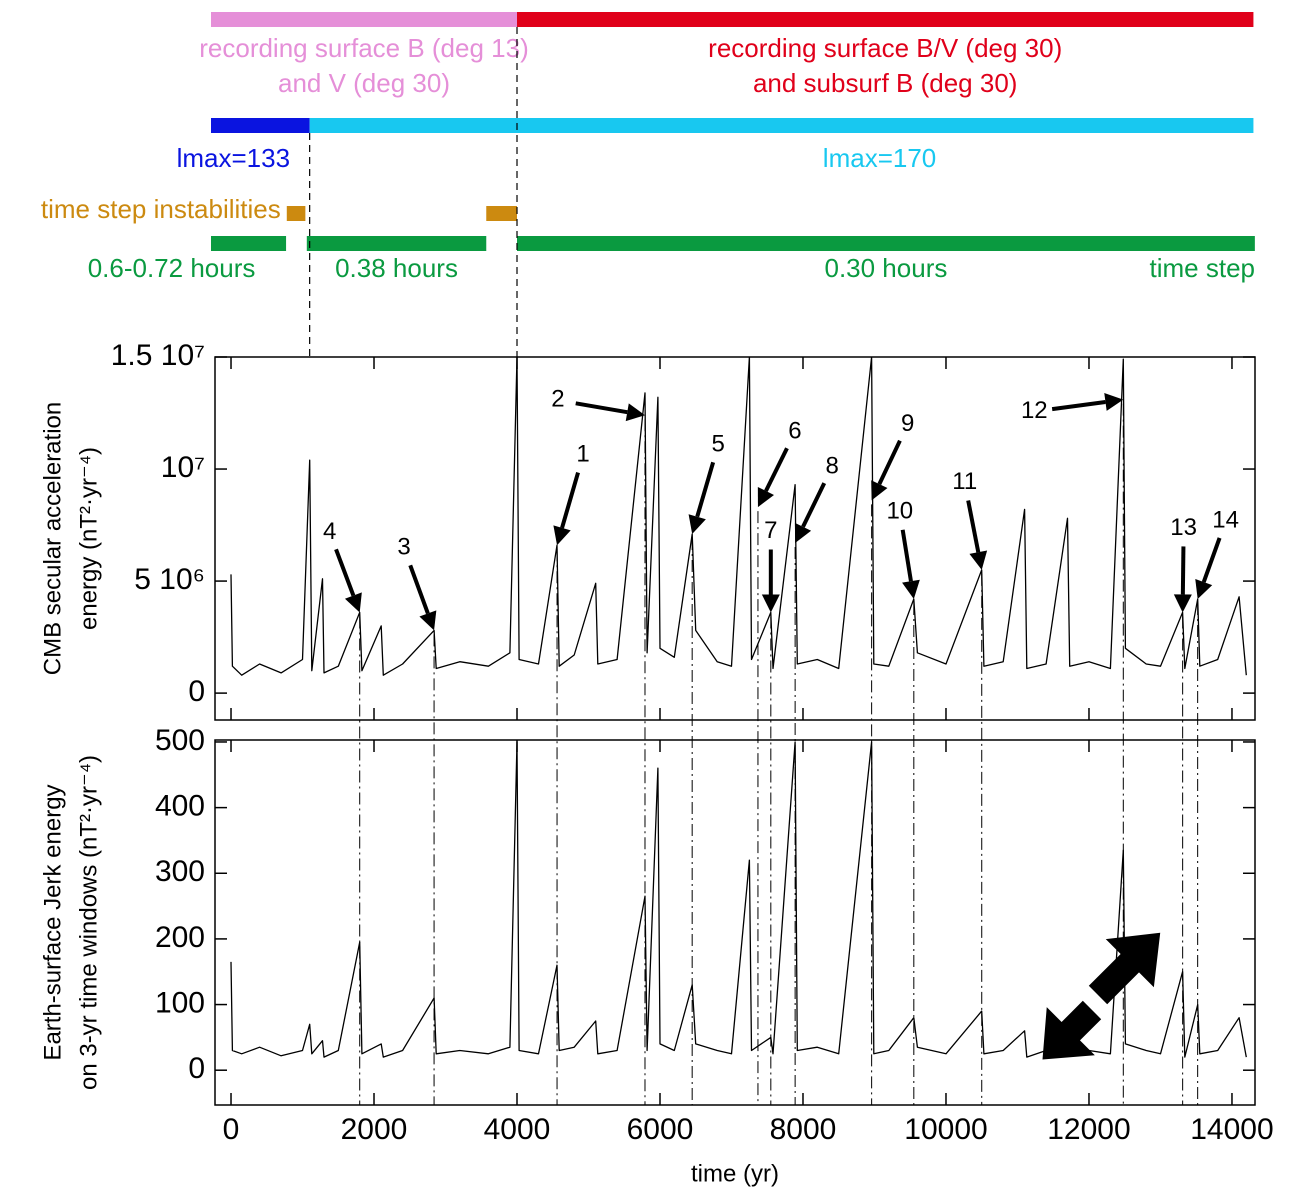 The width and height of the screenshot is (1304, 1200). What do you see at coordinates (1225, 519) in the screenshot?
I see `annotation-label: 14` at bounding box center [1225, 519].